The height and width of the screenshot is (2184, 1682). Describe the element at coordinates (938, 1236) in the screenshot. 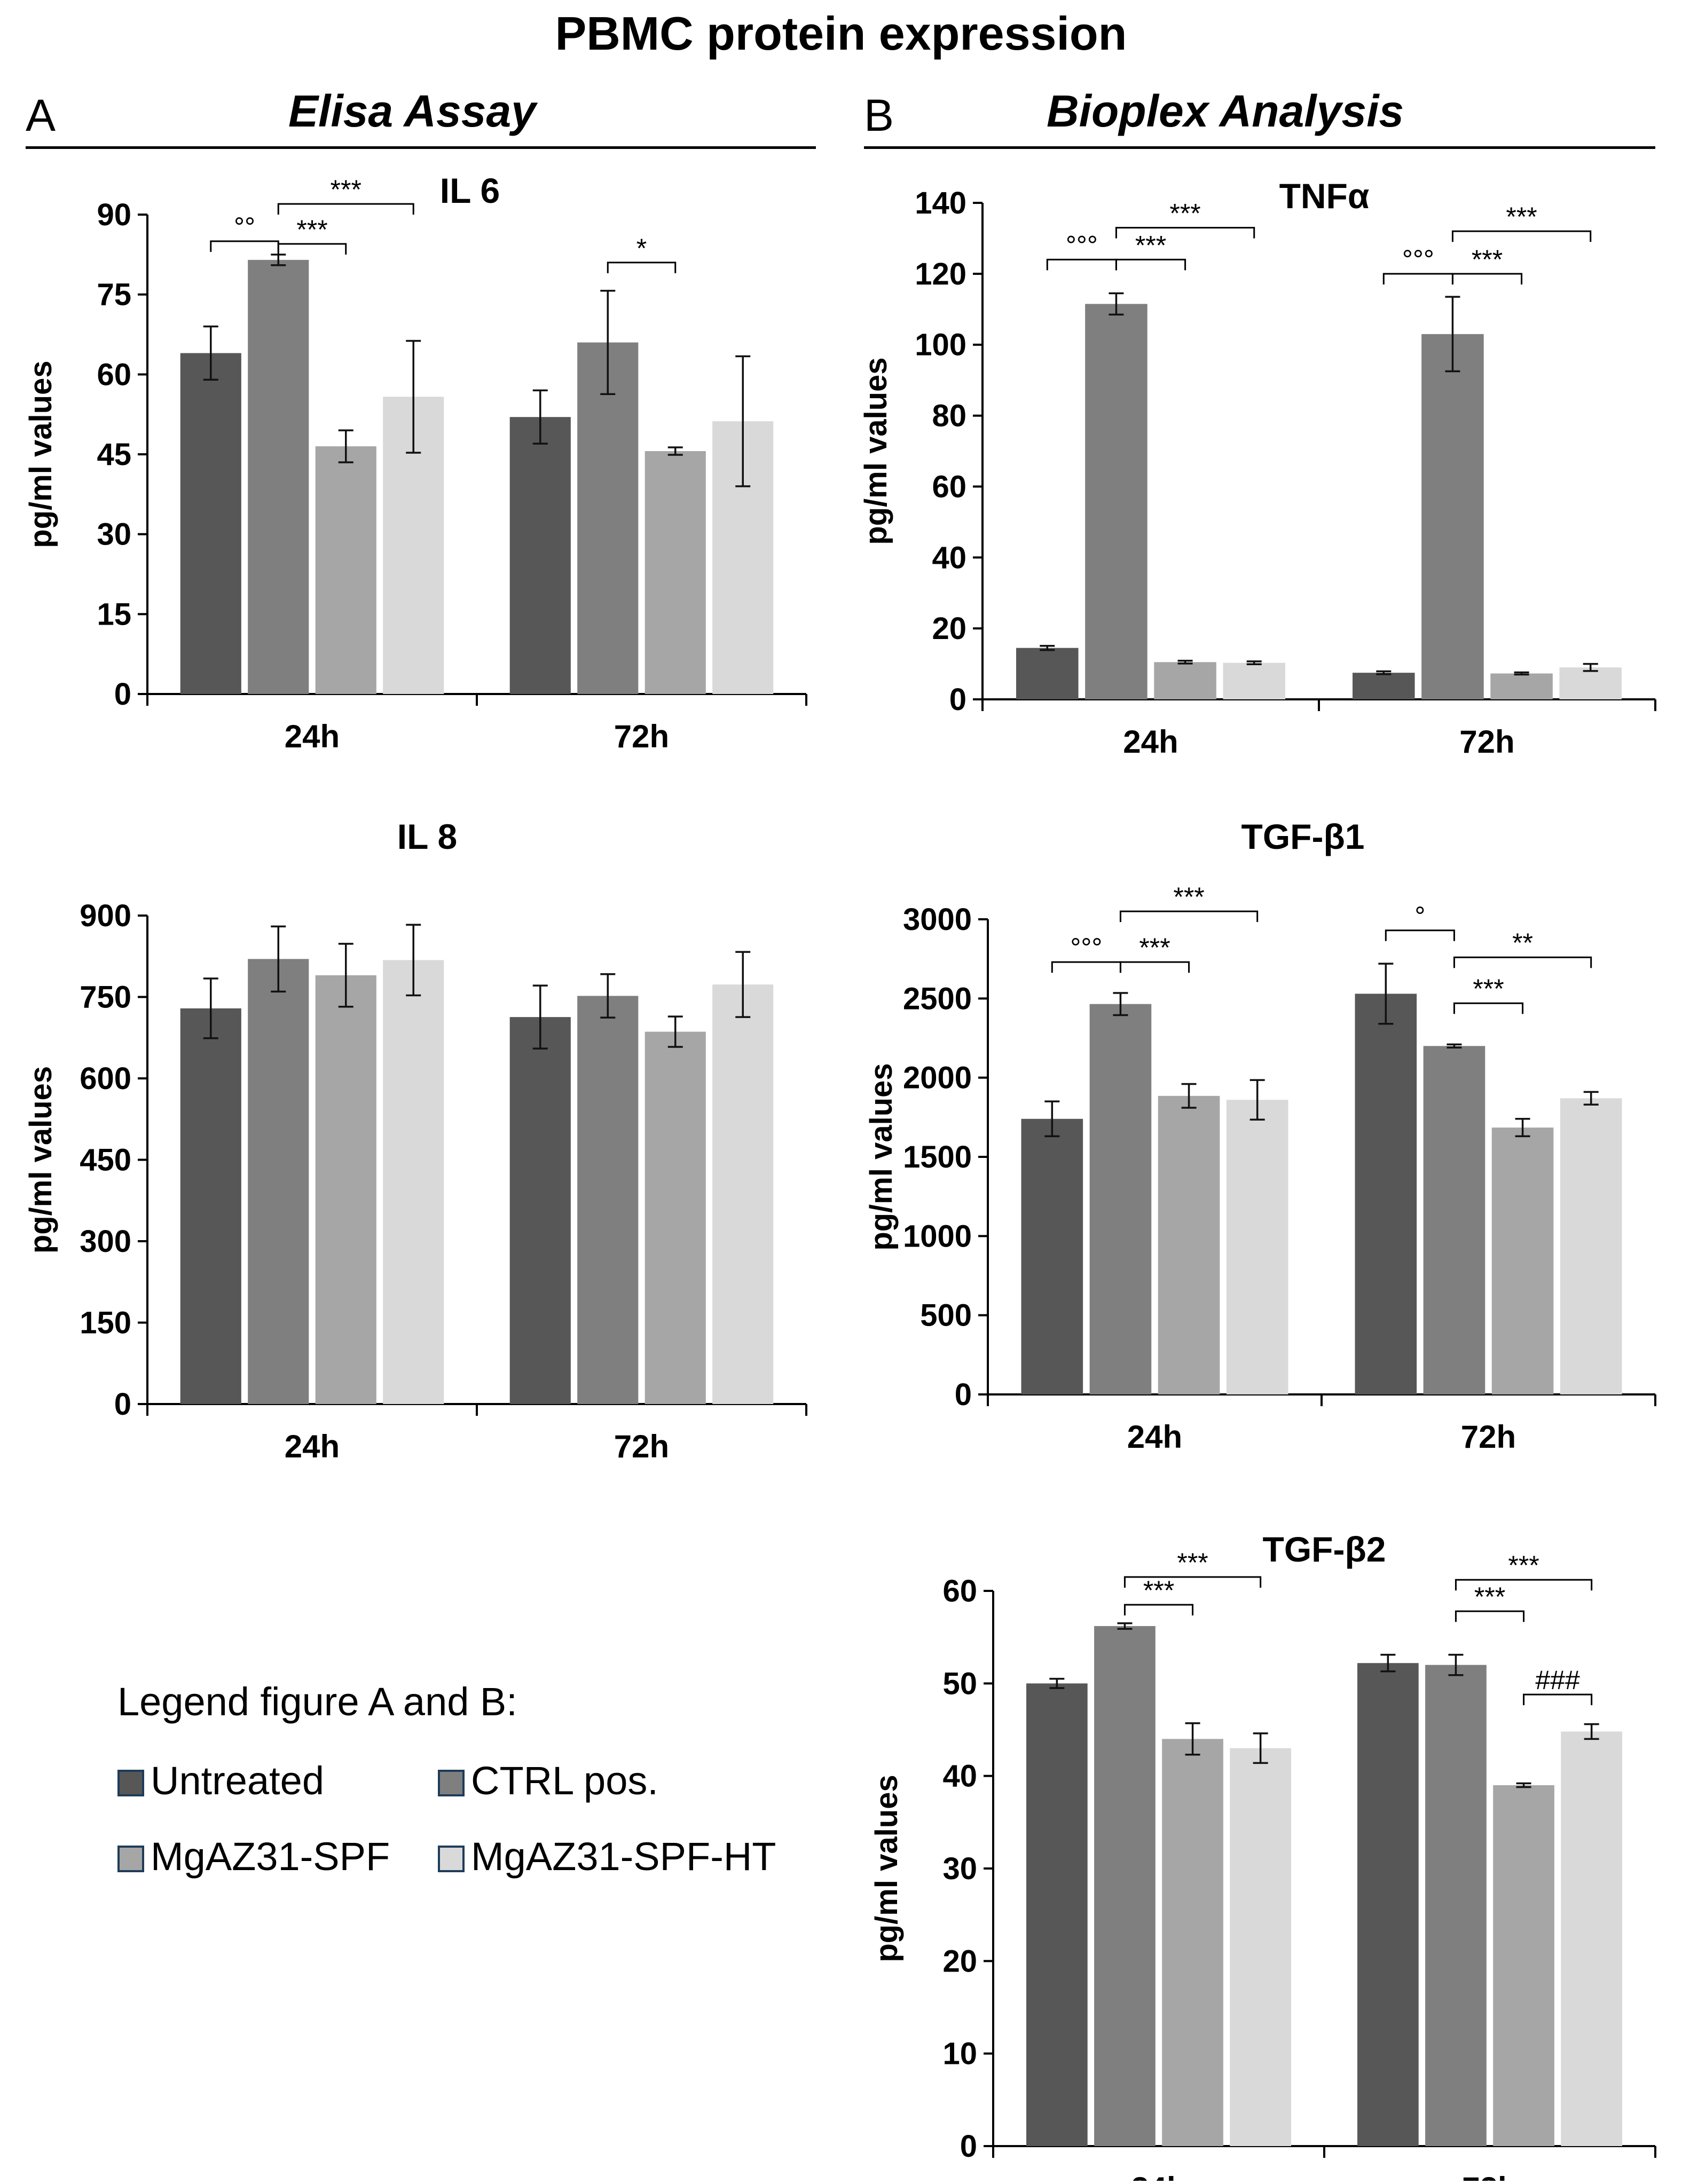

I see `y-tick-label-tgfb1-2: 1000` at that location.